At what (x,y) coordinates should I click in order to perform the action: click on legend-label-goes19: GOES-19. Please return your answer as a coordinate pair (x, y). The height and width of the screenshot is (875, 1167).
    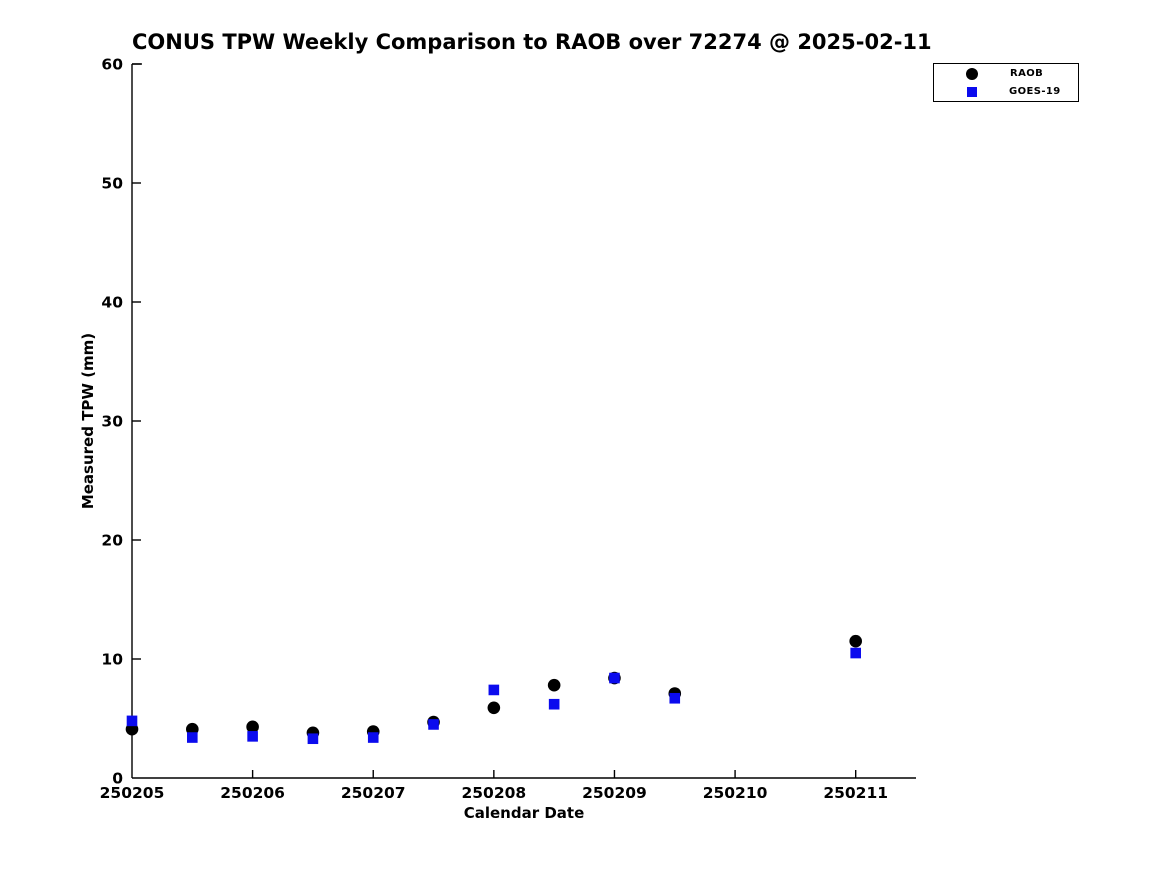
    Looking at the image, I should click on (1035, 91).